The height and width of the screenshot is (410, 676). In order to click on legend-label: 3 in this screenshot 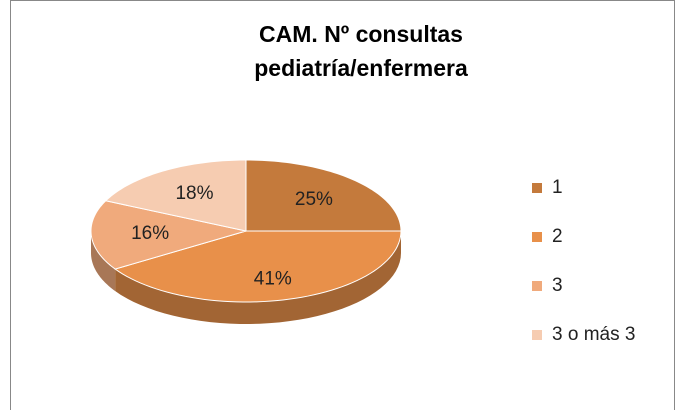, I will do `click(557, 285)`.